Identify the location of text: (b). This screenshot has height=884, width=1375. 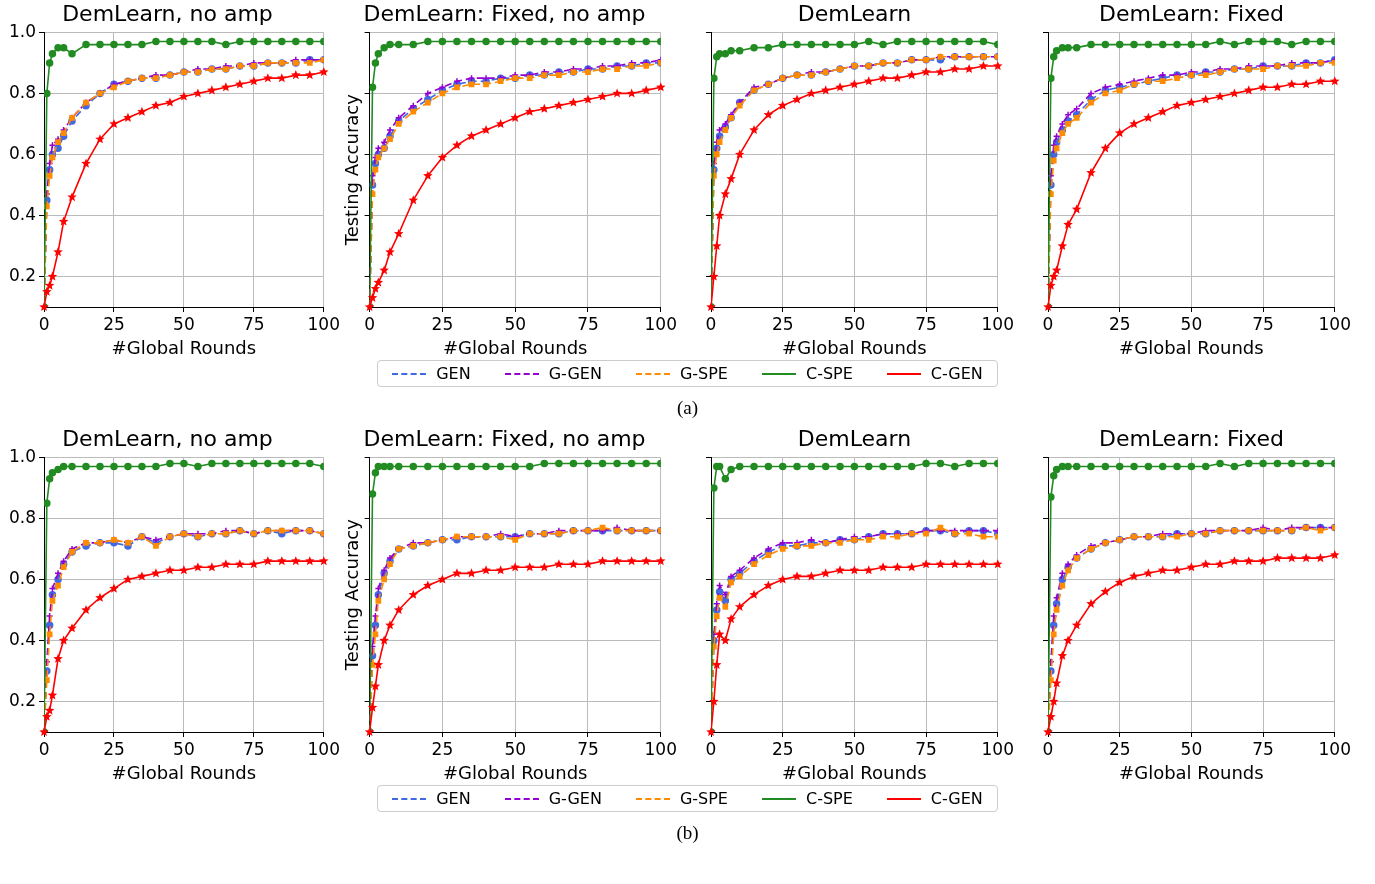
(687, 833).